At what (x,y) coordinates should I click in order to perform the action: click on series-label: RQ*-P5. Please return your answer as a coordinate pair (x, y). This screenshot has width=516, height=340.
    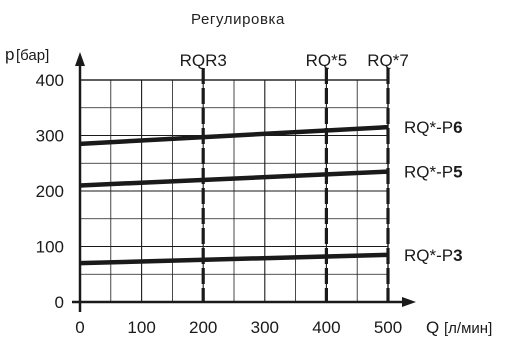
    Looking at the image, I should click on (433, 172).